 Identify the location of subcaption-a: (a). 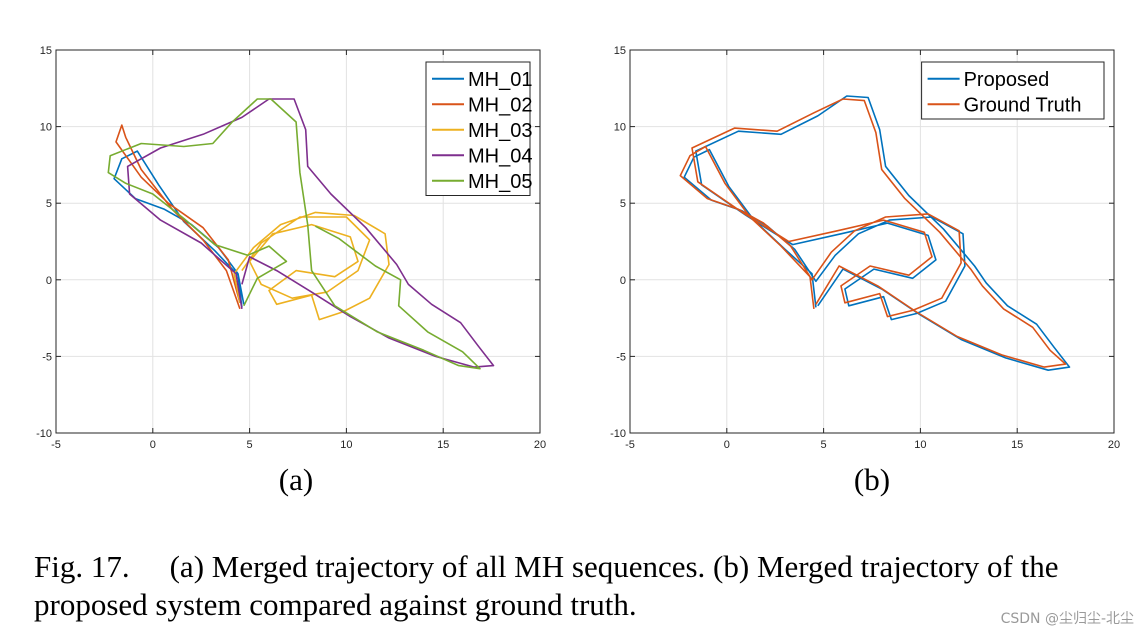
(296, 479).